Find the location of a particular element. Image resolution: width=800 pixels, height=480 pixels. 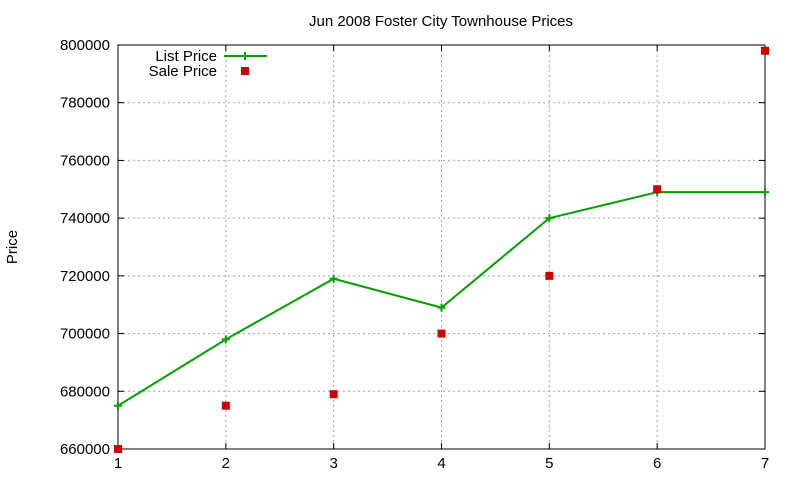

y-tick-label: 660000 is located at coordinates (85, 449).